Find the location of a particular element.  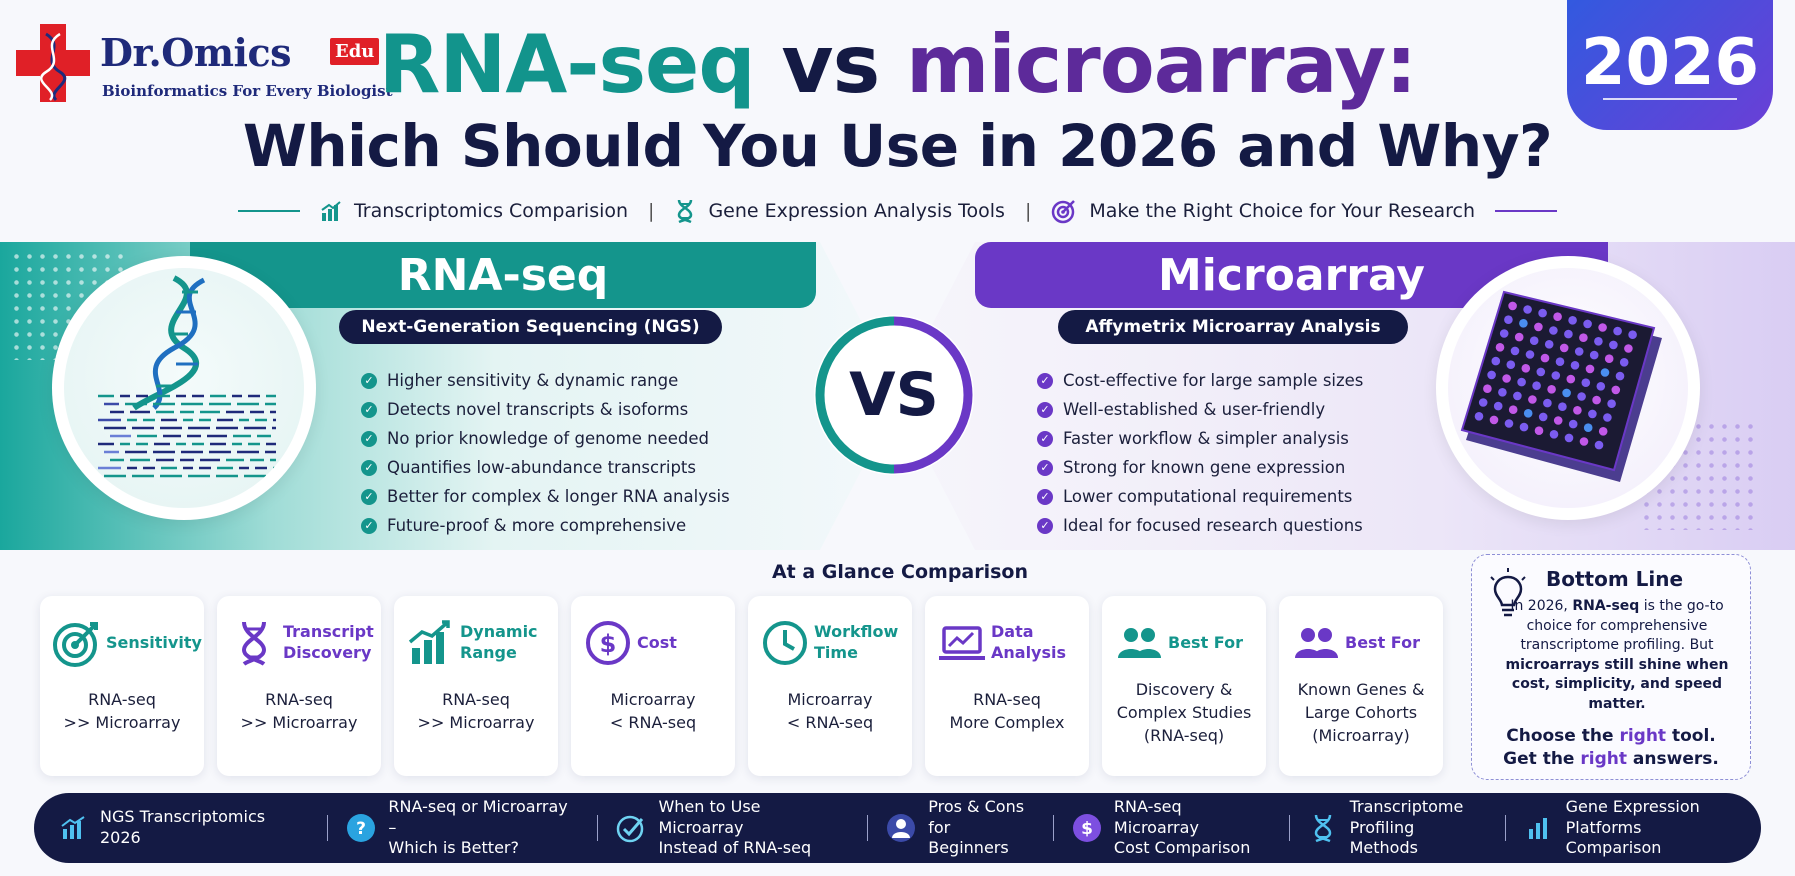

footer-link-pros-cons: Pros & Cons for Beginners is located at coordinates (960, 828).